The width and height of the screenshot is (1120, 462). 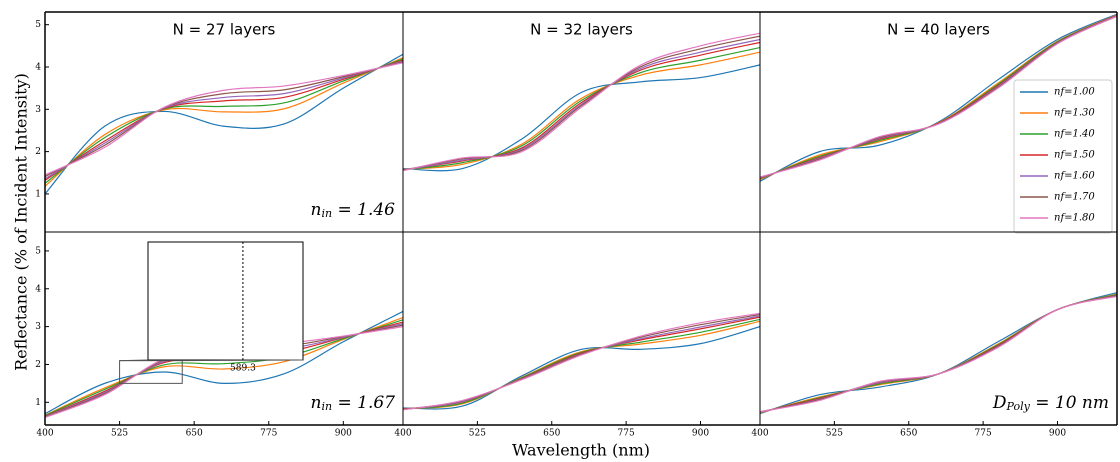 I want to click on annotation: nin = 1.46, so click(x=353, y=210).